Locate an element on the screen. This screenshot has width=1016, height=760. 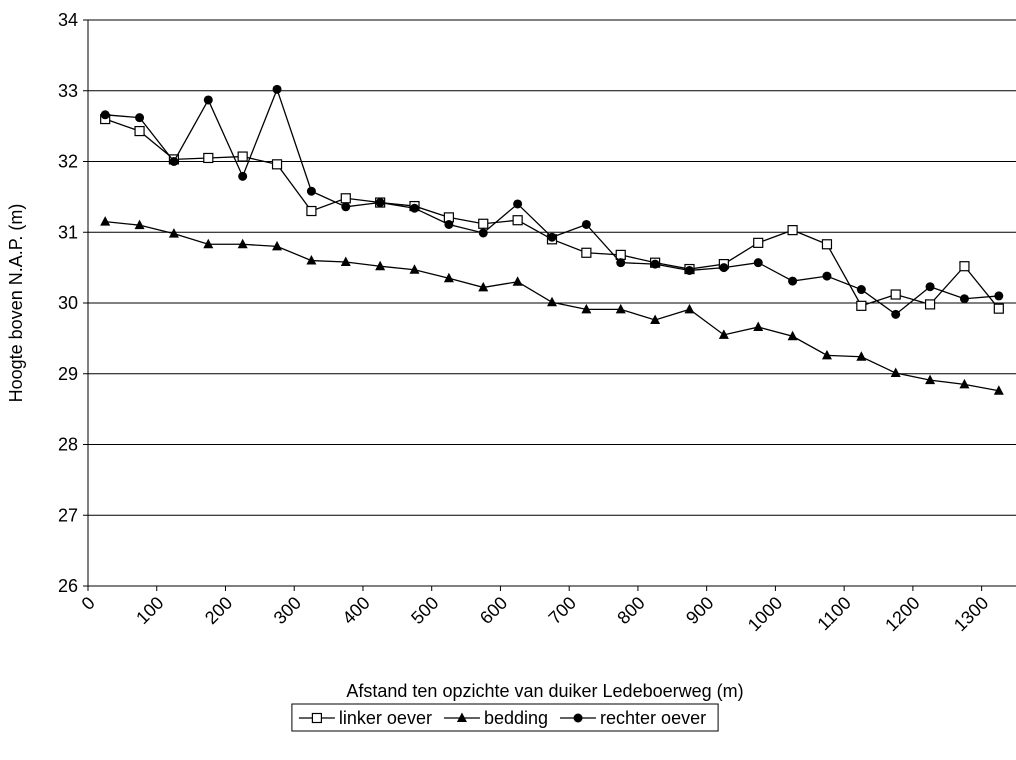
x-tick-label: 200 is located at coordinates (218, 610).